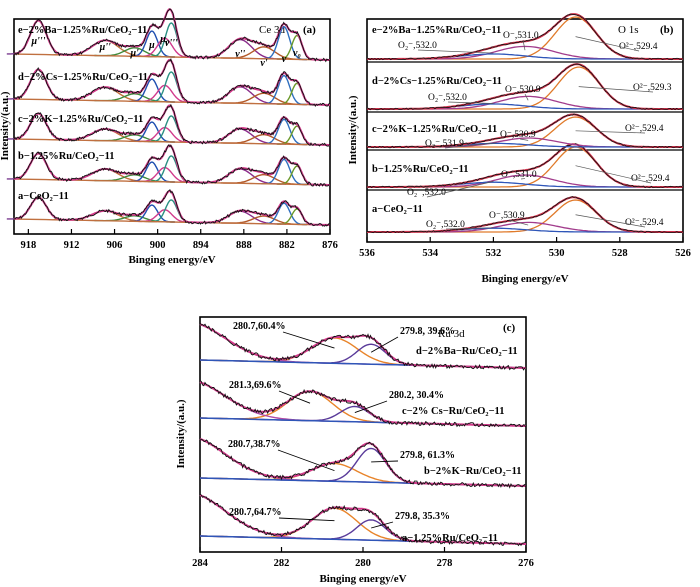 The image size is (700, 587). I want to click on x-tick-label: 526, so click(683, 253).